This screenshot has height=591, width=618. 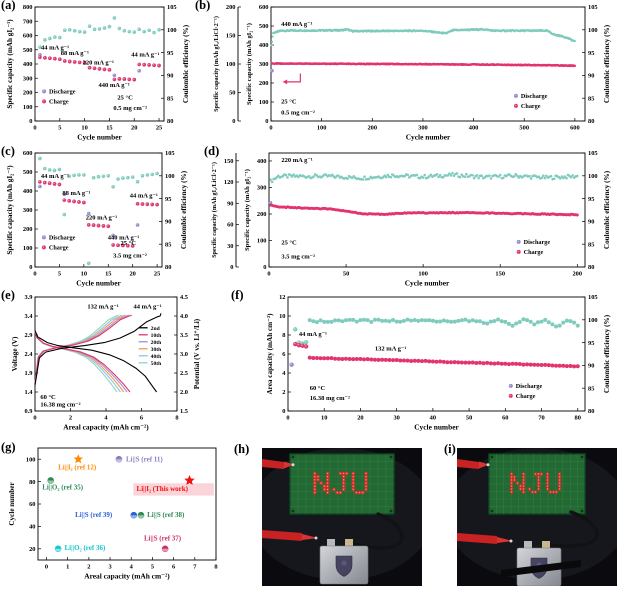 I want to click on svg-text: 7, so click(x=195, y=567).